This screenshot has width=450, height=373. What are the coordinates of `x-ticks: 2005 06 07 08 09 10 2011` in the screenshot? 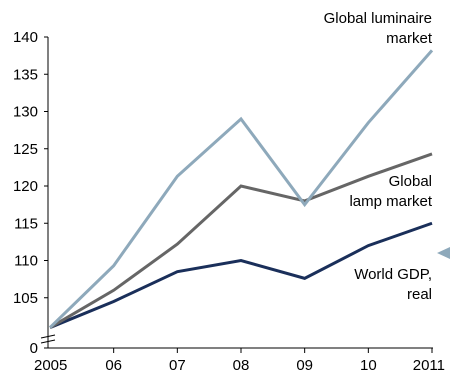 It's located at (239, 360).